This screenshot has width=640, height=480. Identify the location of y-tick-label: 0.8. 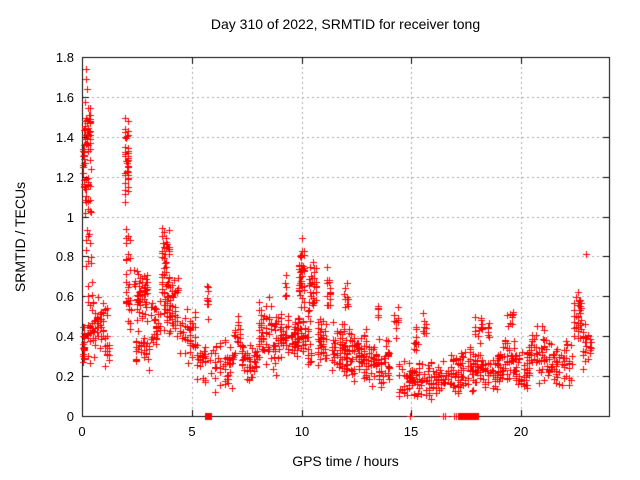
(64, 256).